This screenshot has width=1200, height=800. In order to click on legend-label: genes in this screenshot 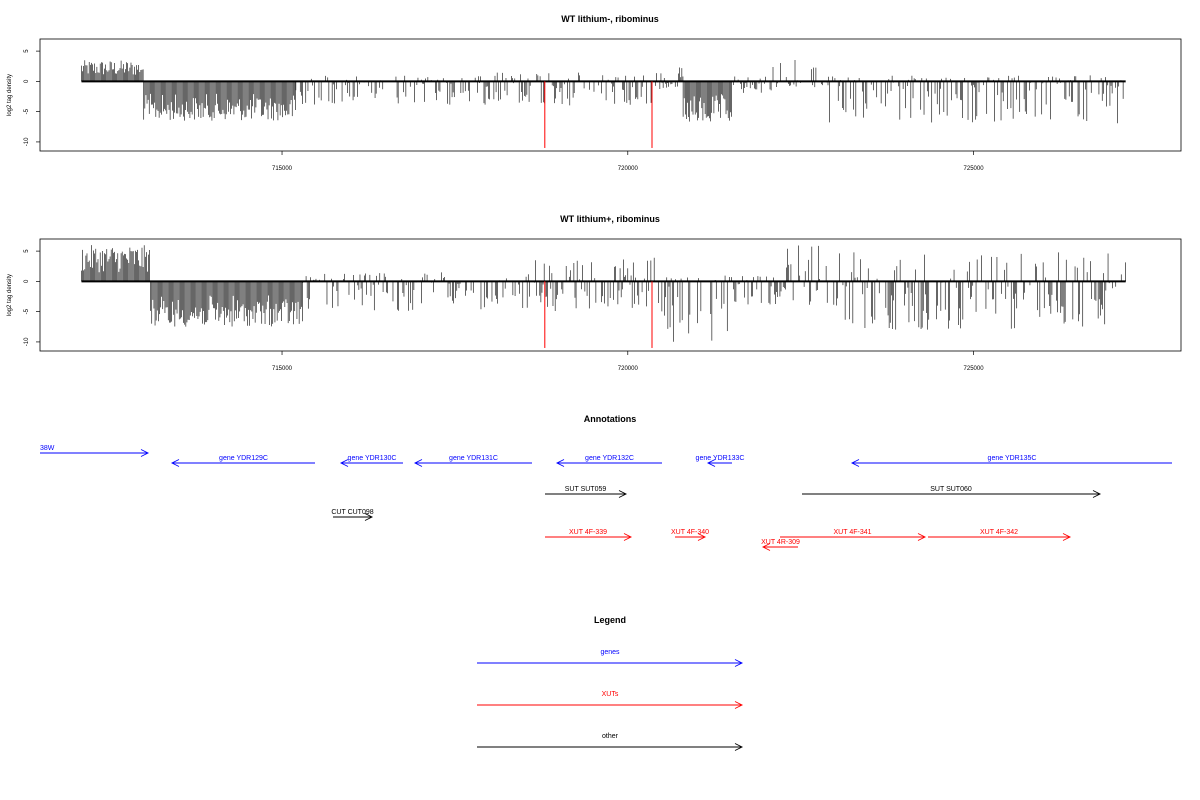, I will do `click(610, 652)`.